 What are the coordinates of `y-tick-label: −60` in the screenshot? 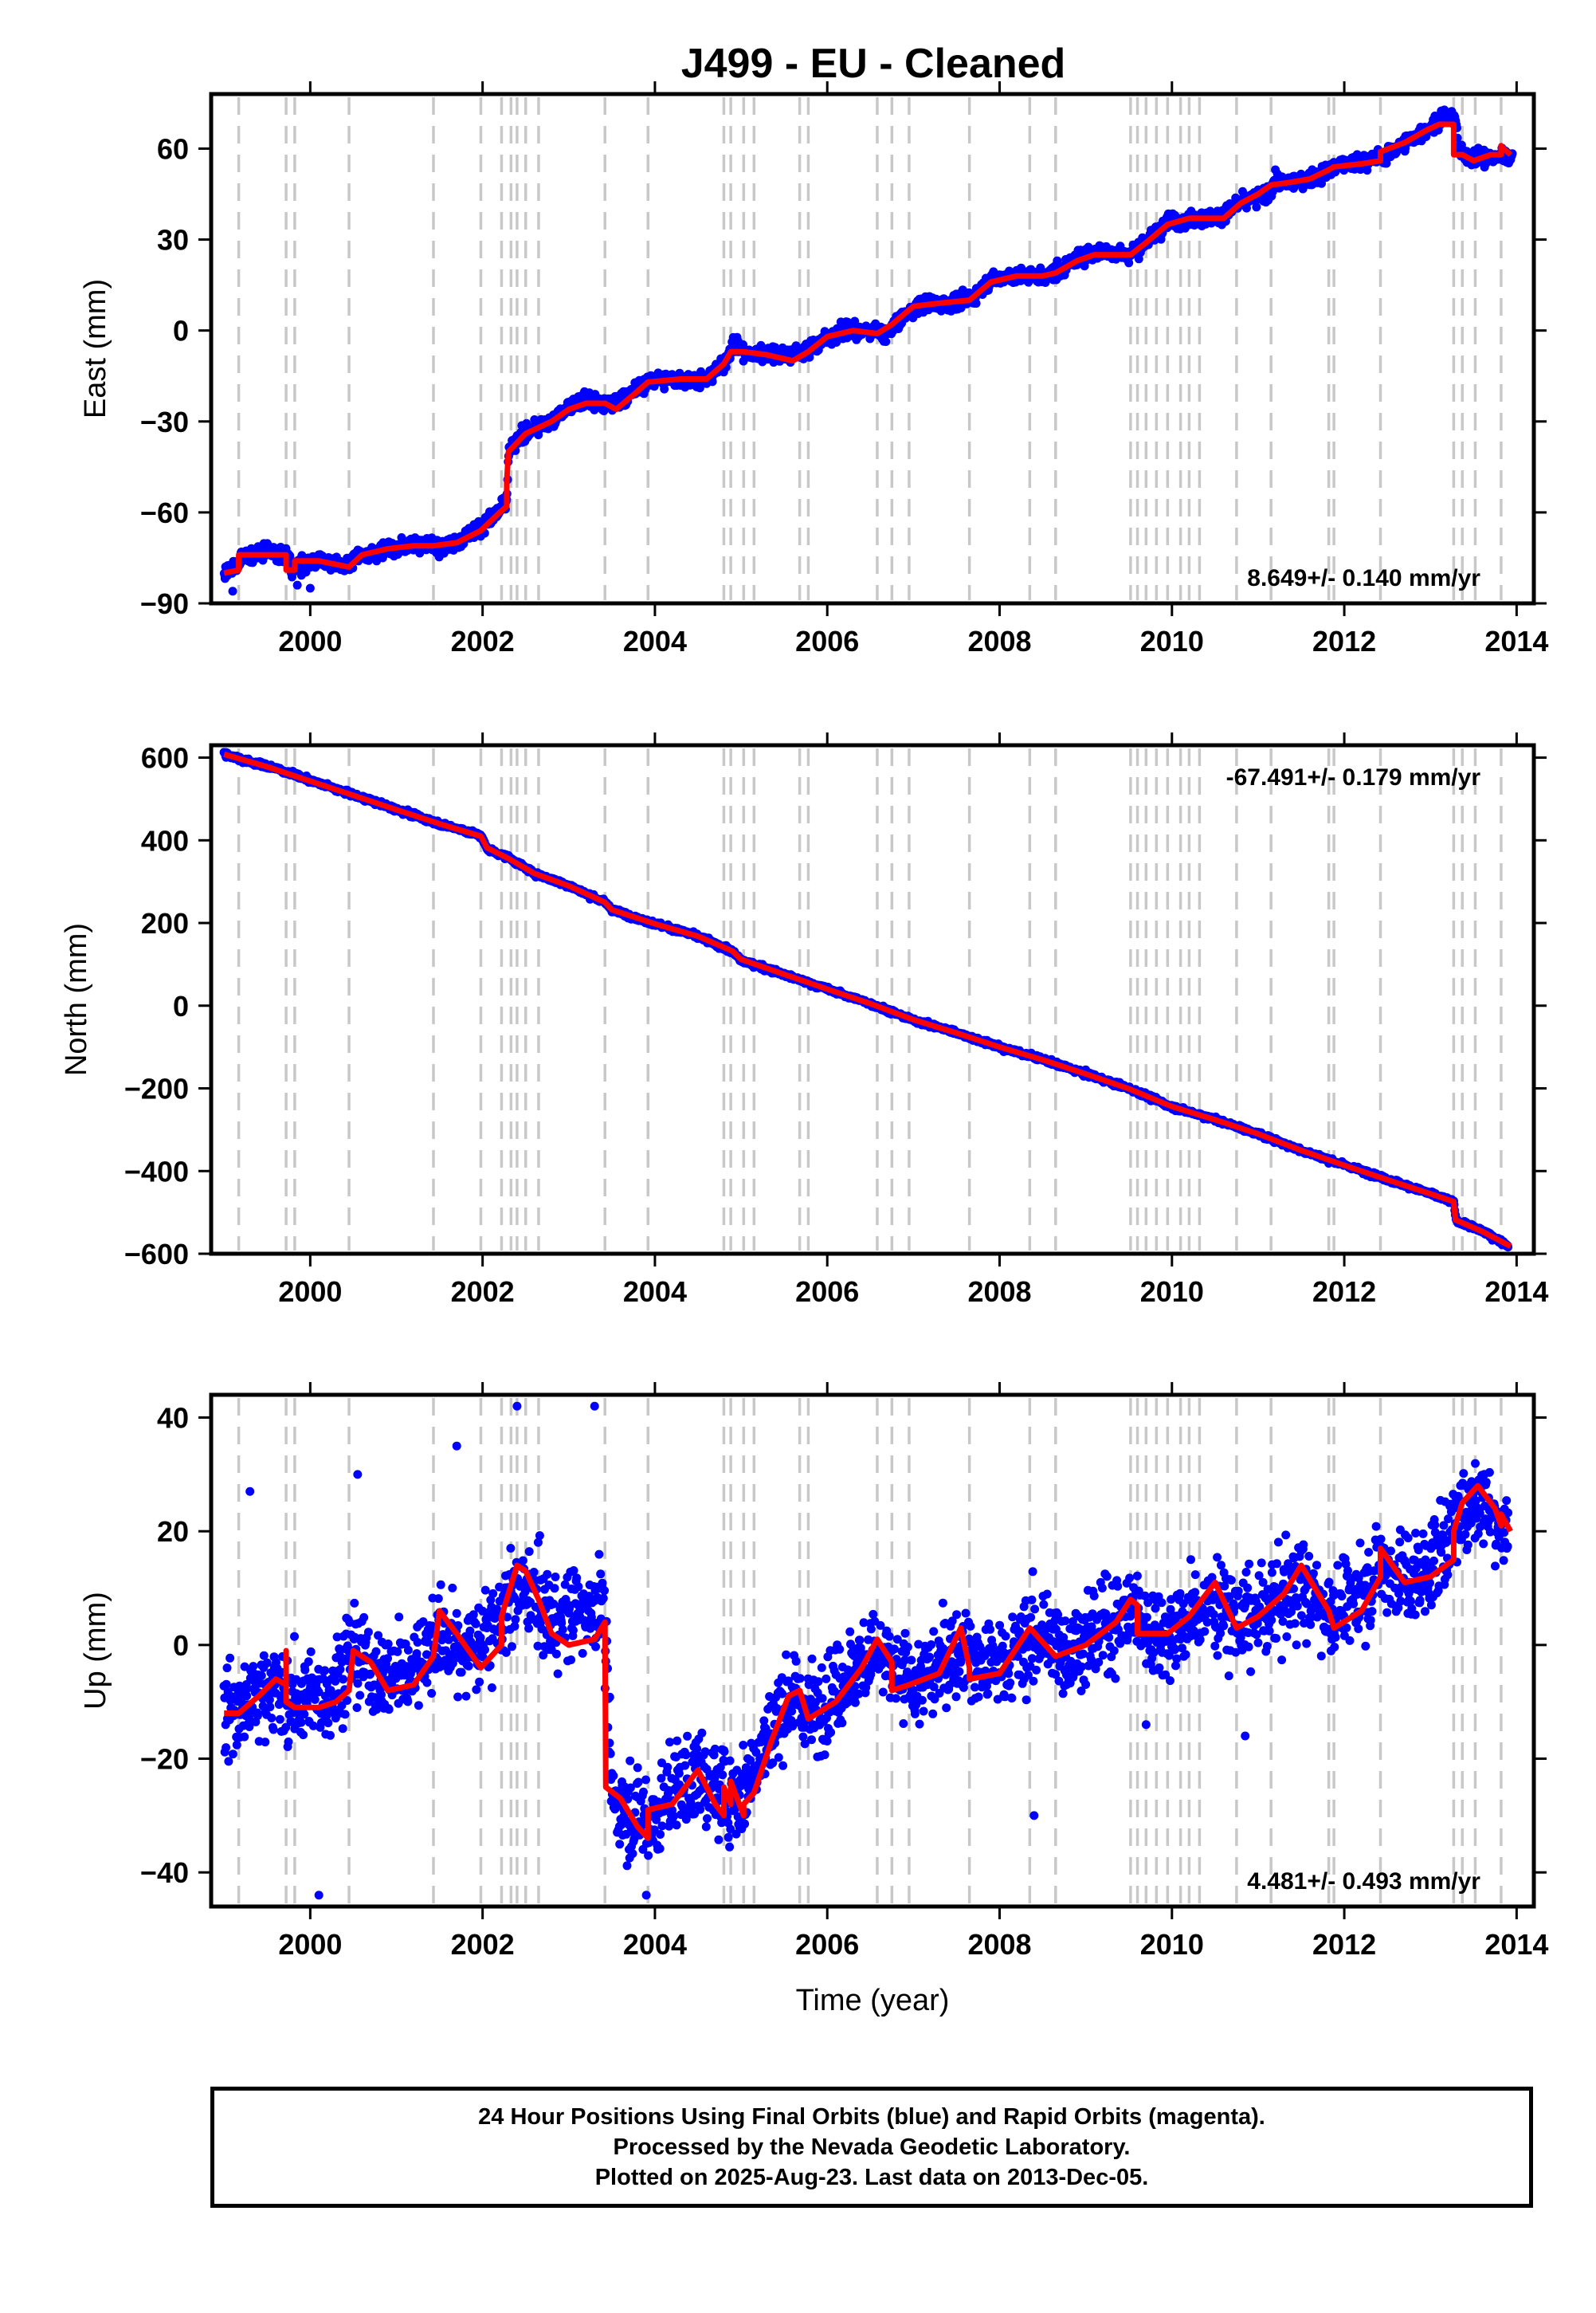 It's located at (165, 513).